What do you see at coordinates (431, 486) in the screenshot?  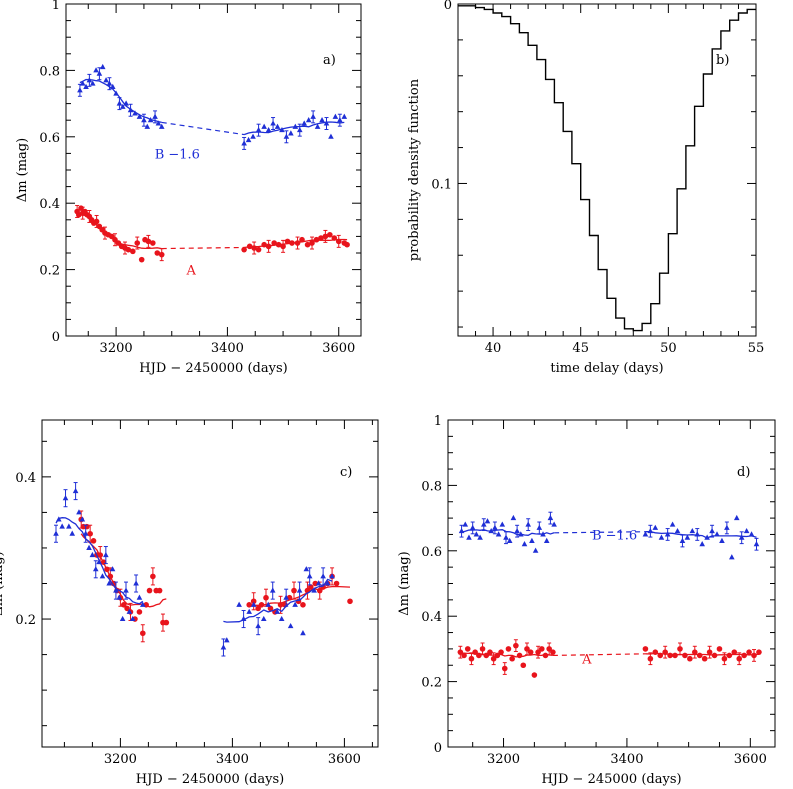 I see `y-tick-label: 0.8` at bounding box center [431, 486].